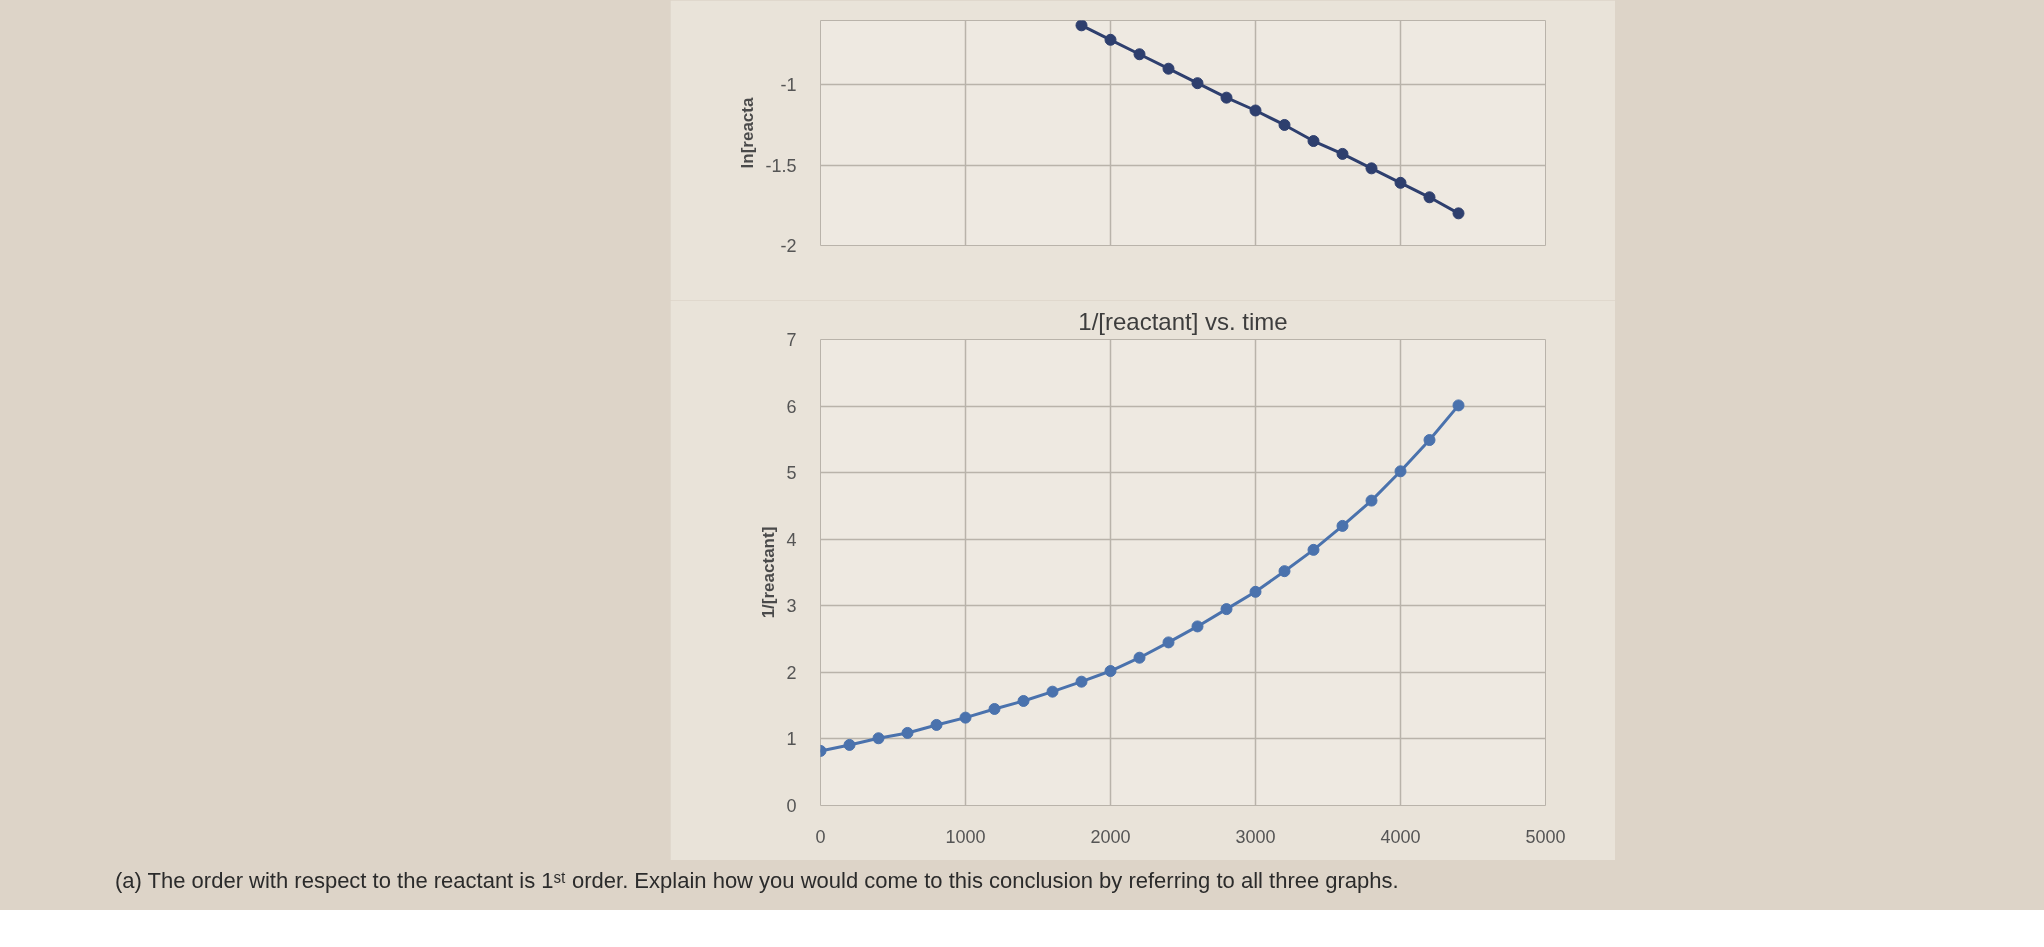  Describe the element at coordinates (791, 606) in the screenshot. I see `y-tick-label: 3` at that location.